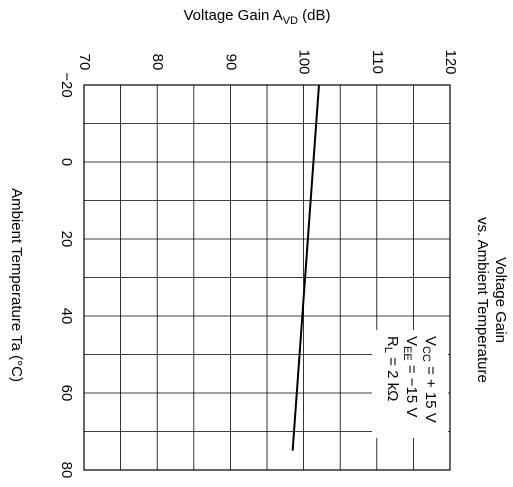  What do you see at coordinates (411, 389) in the screenshot?
I see `annotation-rest: = −15 V` at bounding box center [411, 389].